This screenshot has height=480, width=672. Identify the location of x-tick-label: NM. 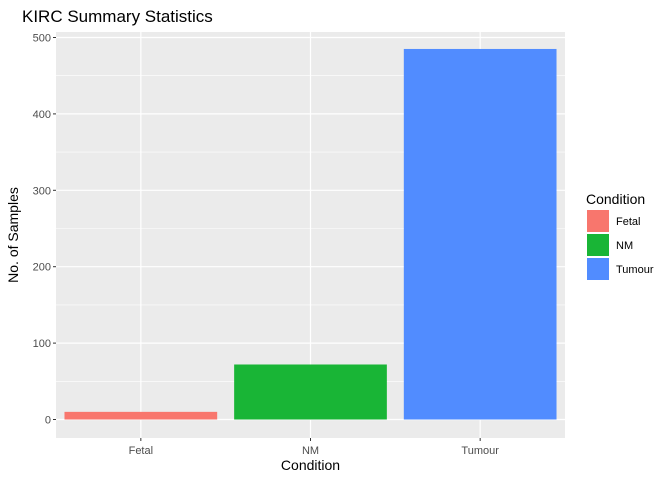
(310, 451).